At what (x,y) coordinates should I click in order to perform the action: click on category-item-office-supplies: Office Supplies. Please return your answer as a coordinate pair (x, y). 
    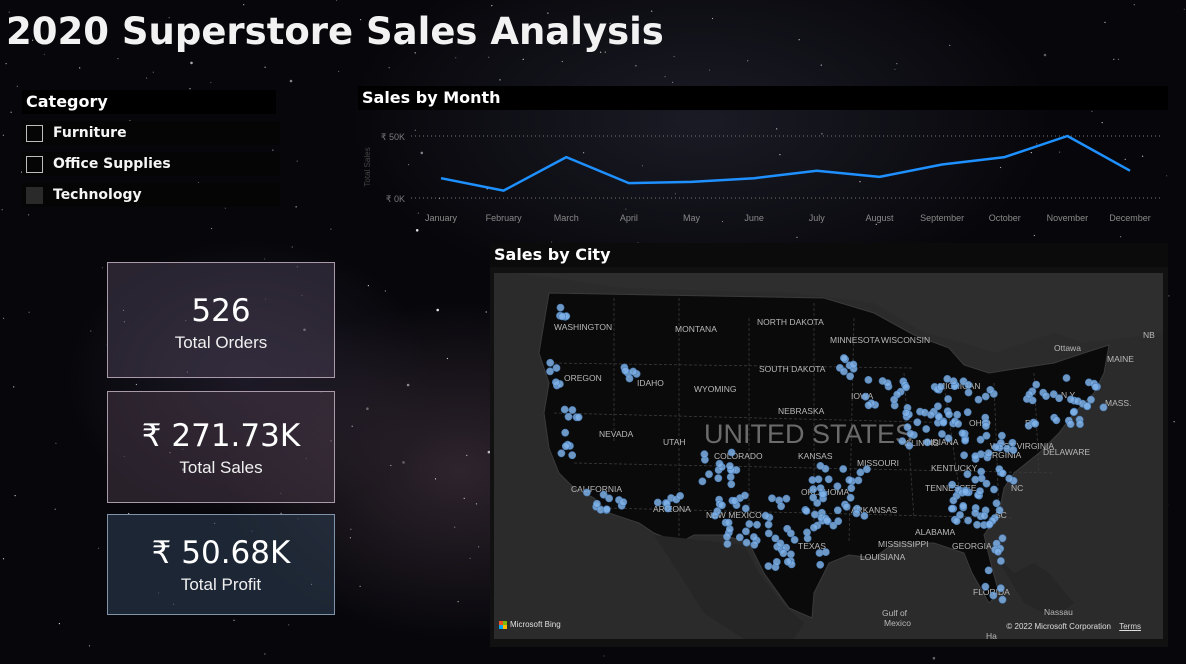
    Looking at the image, I should click on (151, 164).